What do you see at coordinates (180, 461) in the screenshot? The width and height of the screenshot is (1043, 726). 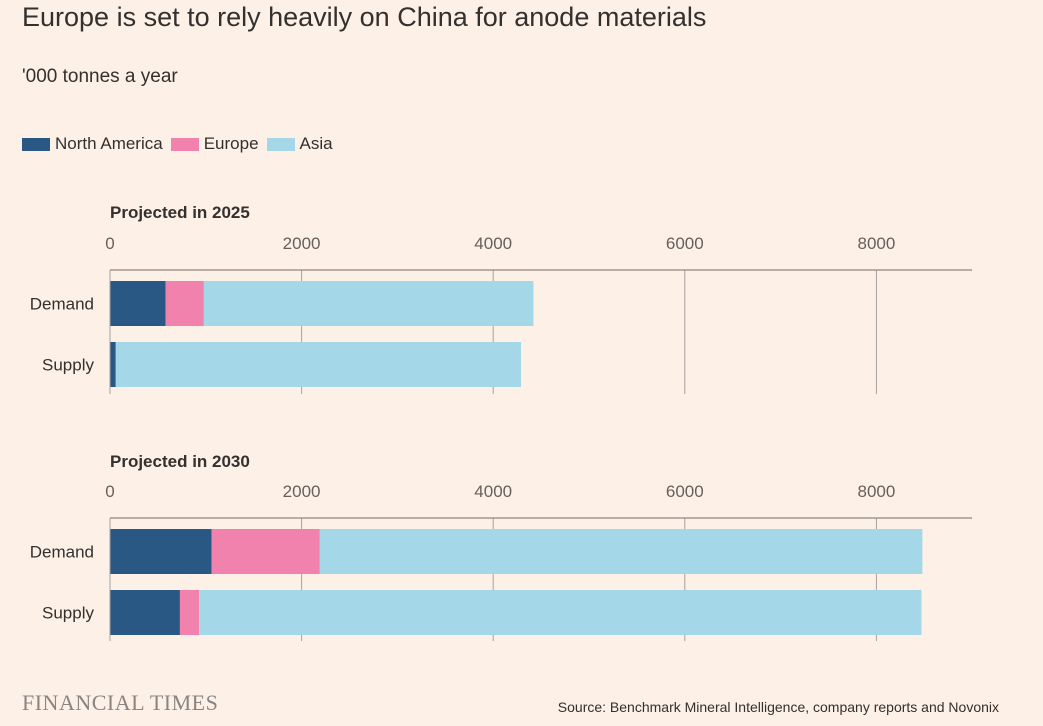 I see `panel-title: Projected in 2030` at bounding box center [180, 461].